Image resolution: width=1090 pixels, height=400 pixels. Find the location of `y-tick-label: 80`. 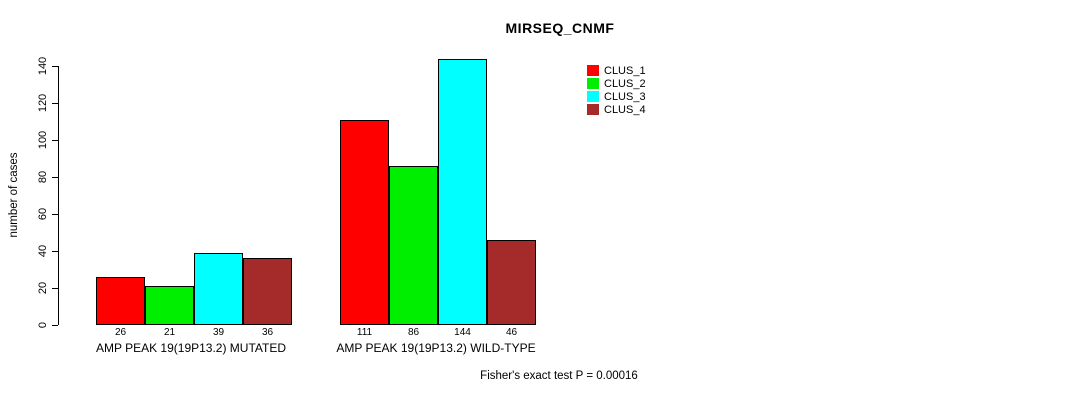

y-tick-label: 80 is located at coordinates (43, 177).